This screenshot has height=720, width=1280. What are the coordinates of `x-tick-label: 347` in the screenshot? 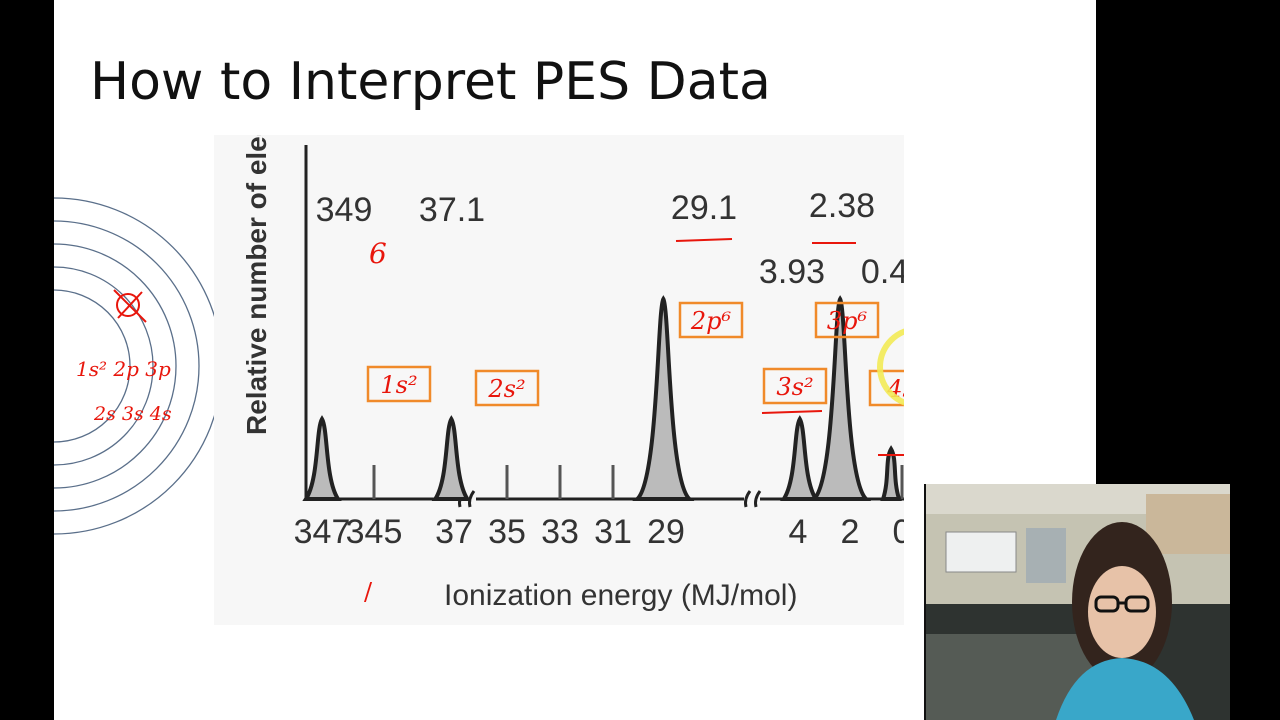 It's located at (322, 532).